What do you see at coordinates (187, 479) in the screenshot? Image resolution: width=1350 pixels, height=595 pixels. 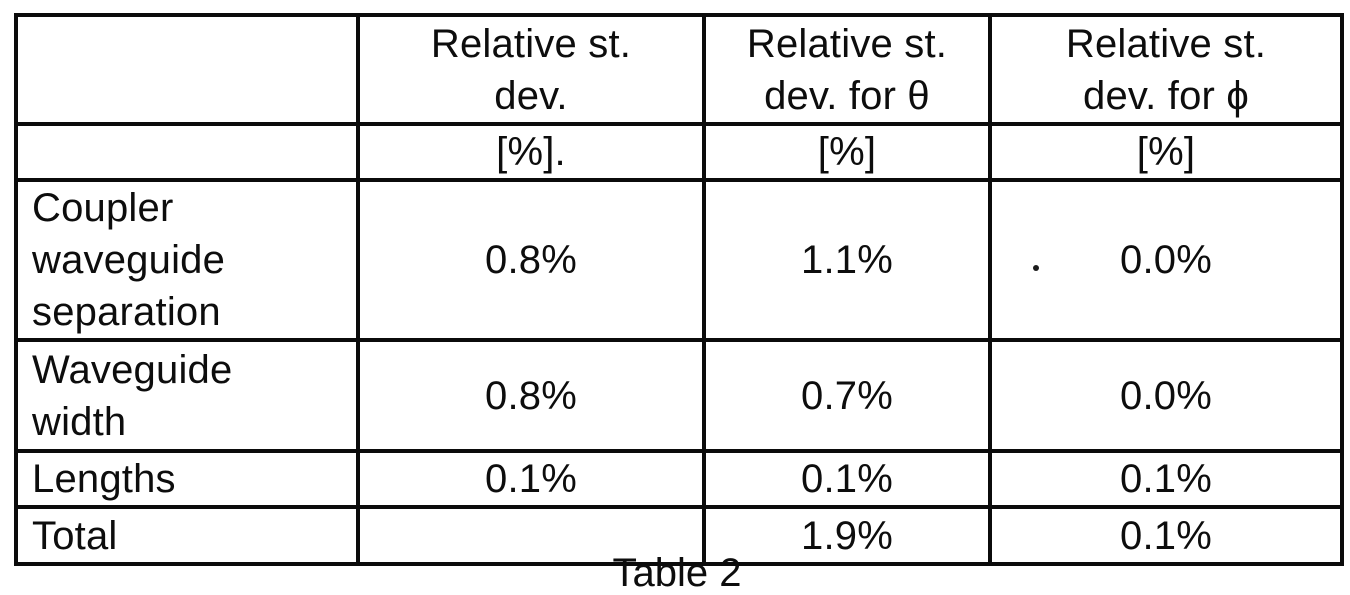 I see `row-label-lengths: Lengths` at bounding box center [187, 479].